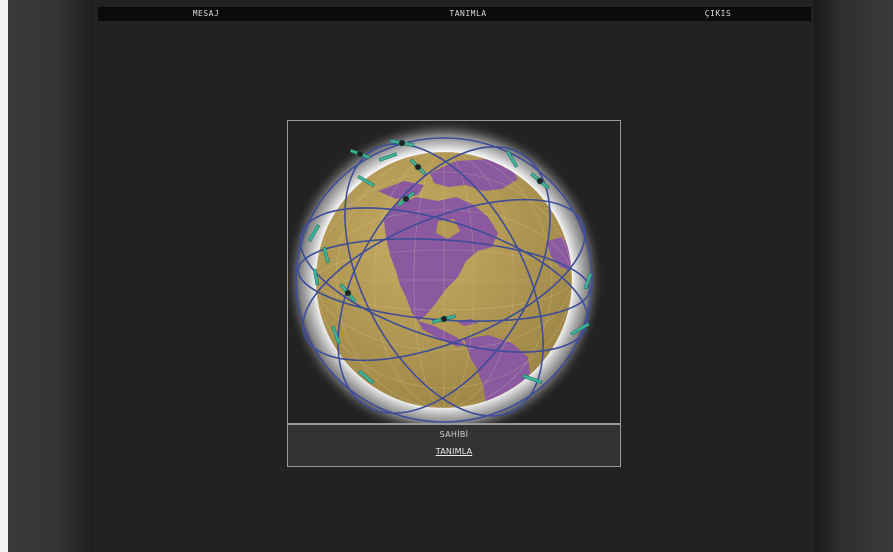 This screenshot has width=893, height=552. What do you see at coordinates (853, 276) in the screenshot?
I see `right-side-panel` at bounding box center [853, 276].